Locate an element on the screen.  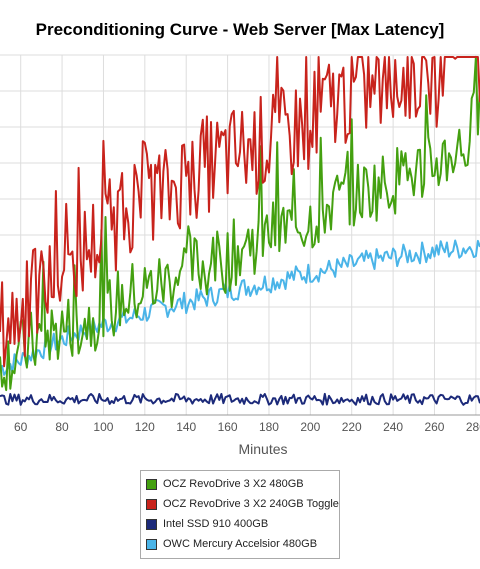
x-tick-label: 140 is located at coordinates (186, 427).